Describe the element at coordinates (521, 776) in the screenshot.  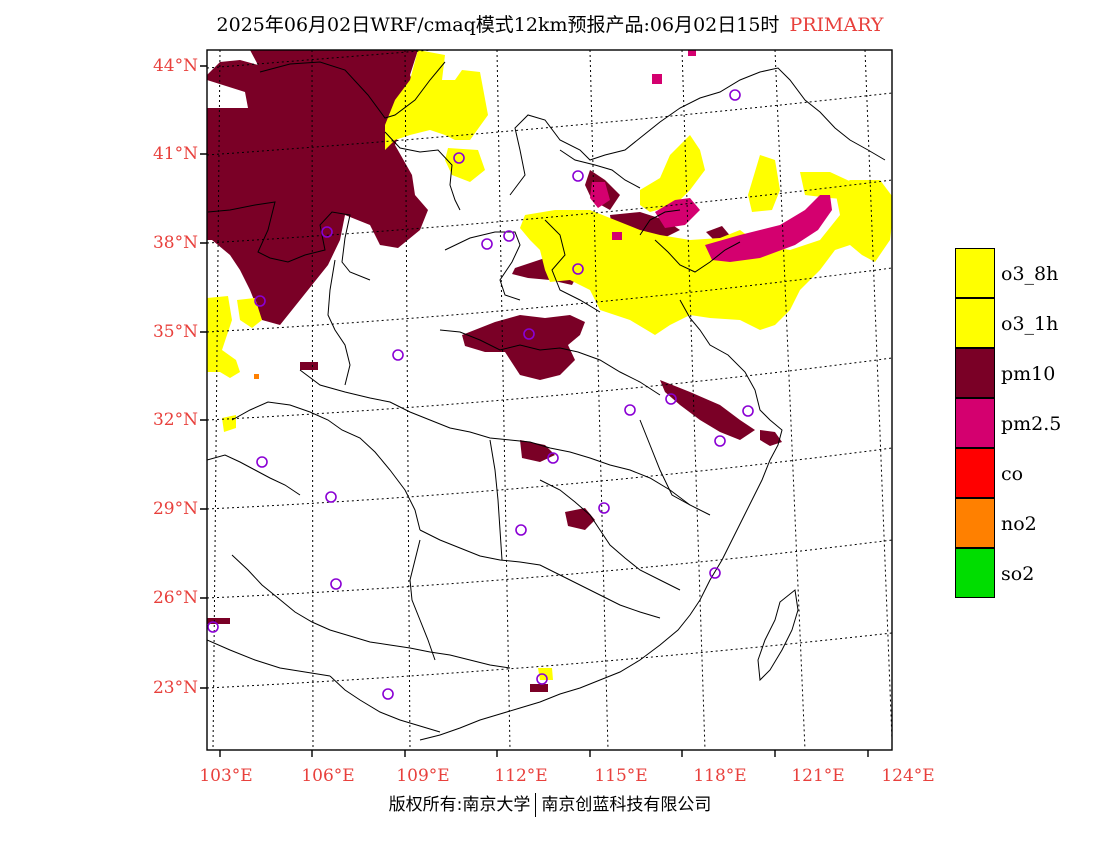
I see `lon-label-112: 112°E` at that location.